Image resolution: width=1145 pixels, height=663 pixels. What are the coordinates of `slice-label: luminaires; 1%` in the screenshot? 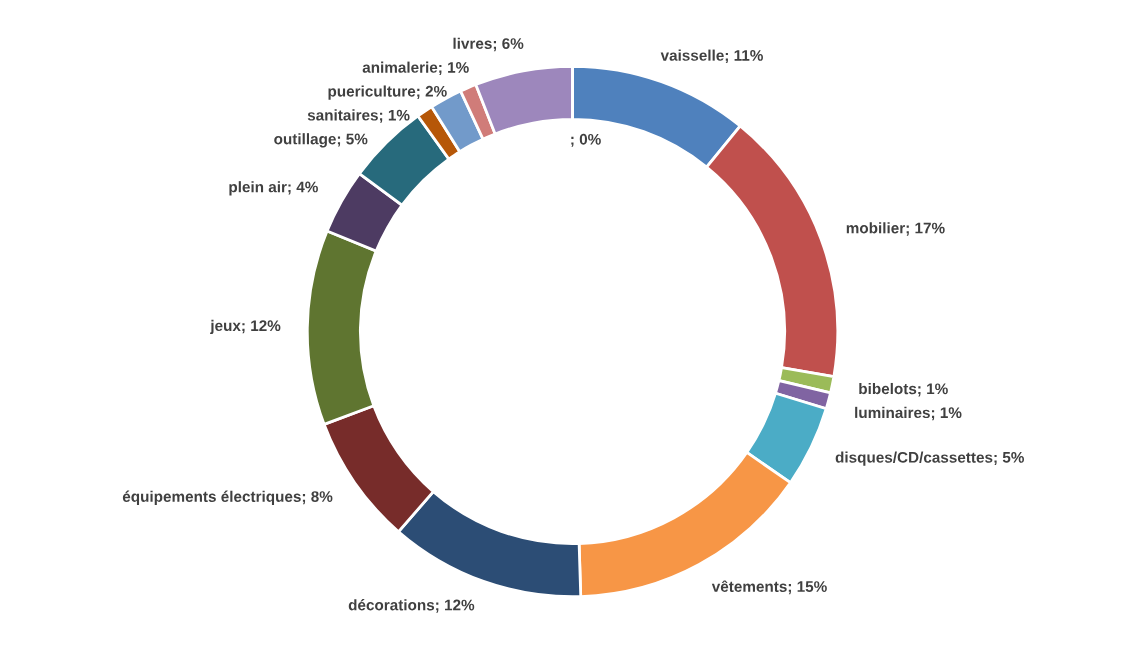 It's located at (908, 413).